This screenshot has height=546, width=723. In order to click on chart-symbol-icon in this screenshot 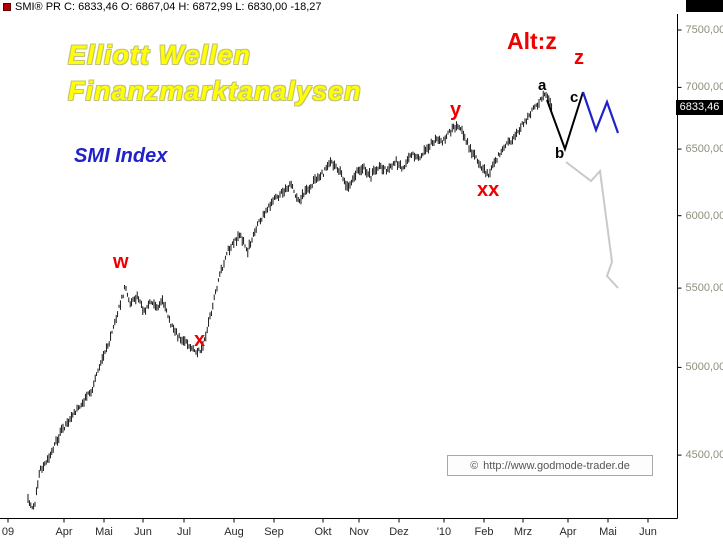, I will do `click(7, 7)`.